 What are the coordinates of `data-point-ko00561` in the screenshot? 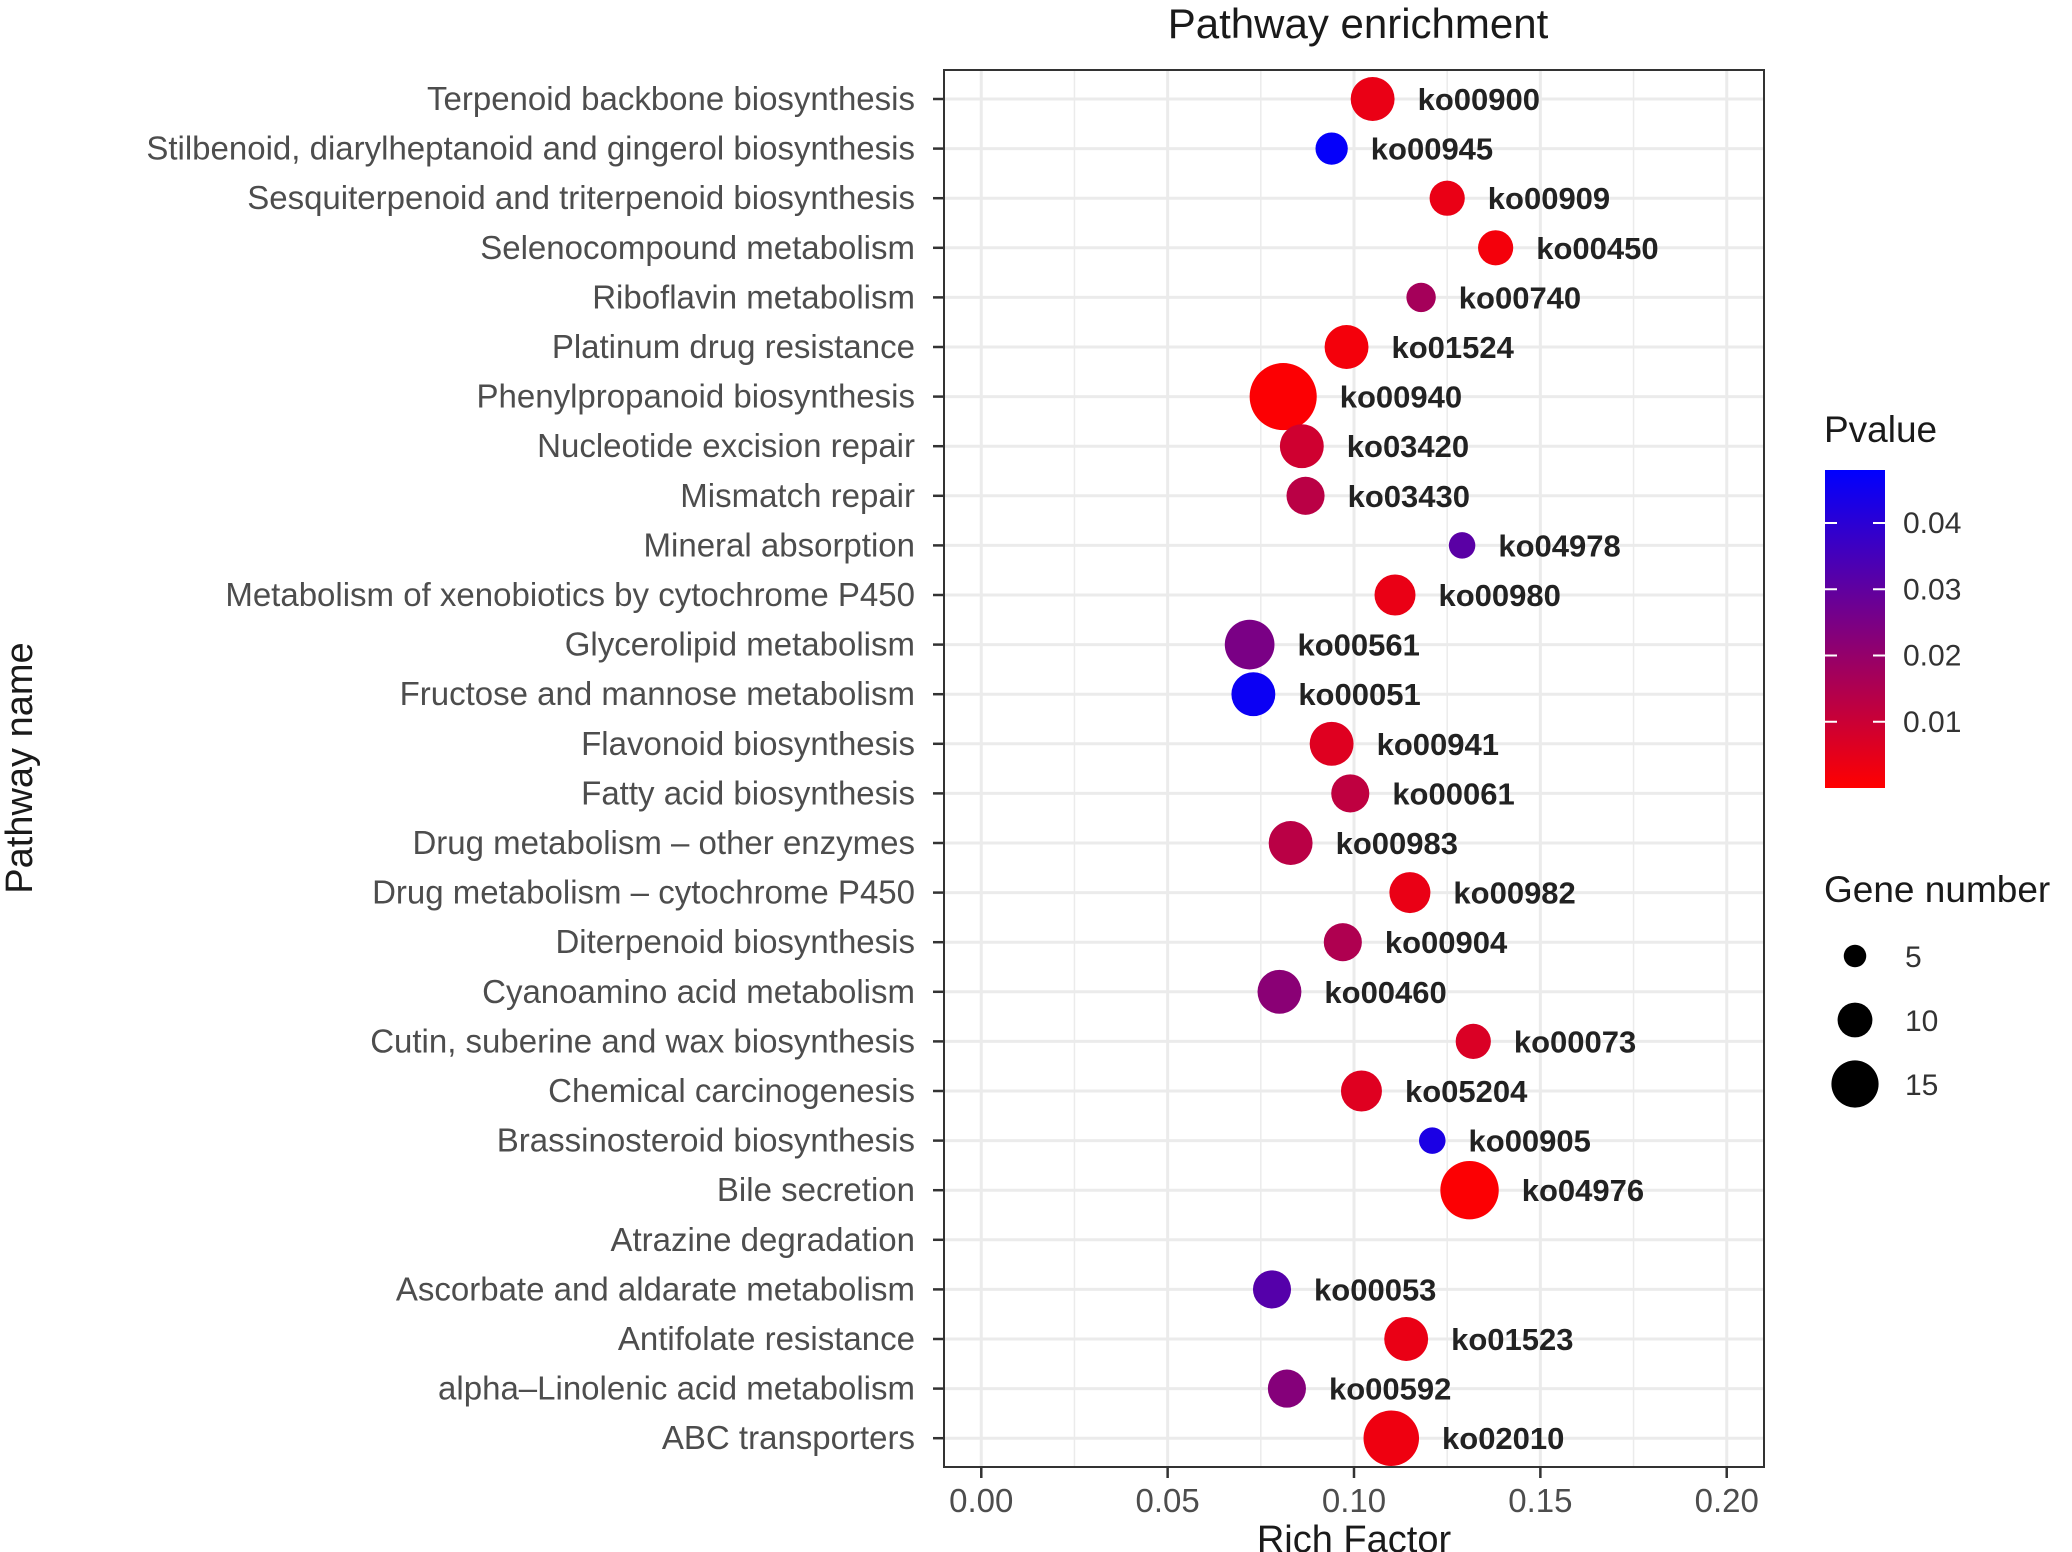 It's located at (1249, 644).